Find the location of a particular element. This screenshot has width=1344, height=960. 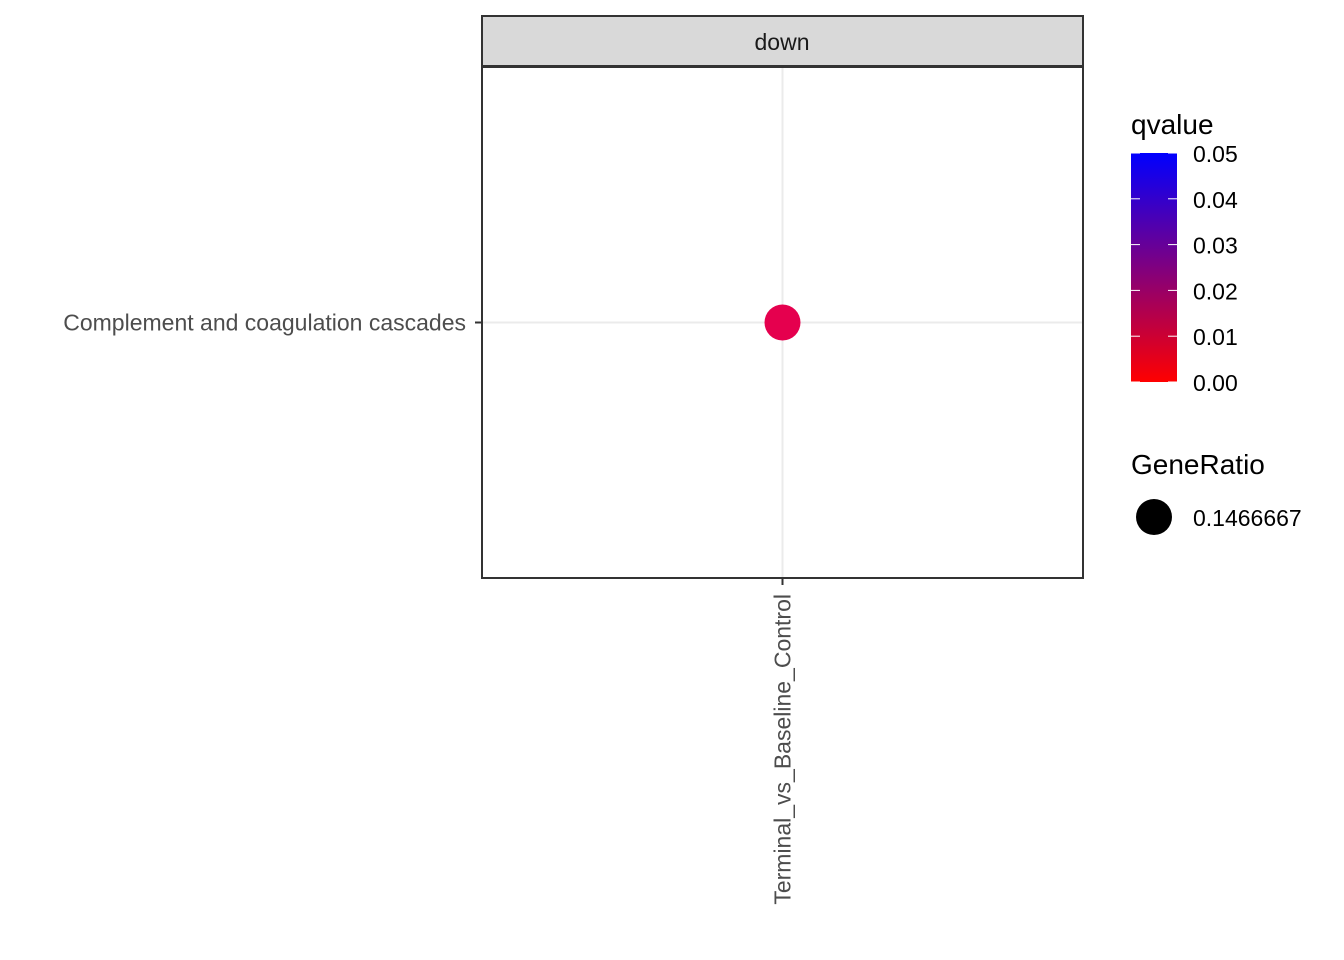

color-legend-tick-label: 0.03 is located at coordinates (1215, 246).